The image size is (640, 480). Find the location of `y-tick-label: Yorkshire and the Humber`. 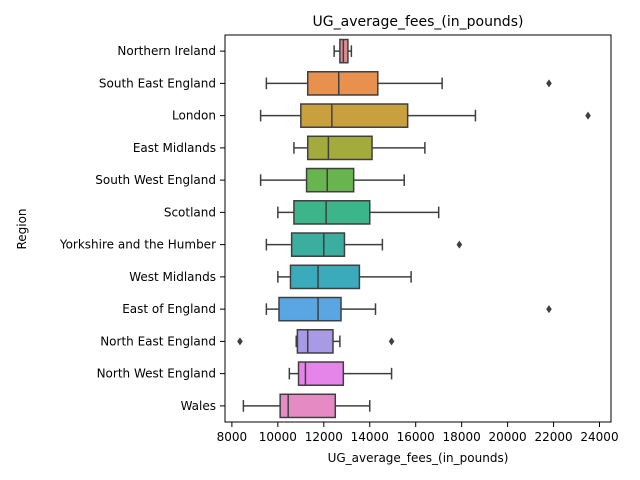

y-tick-label: Yorkshire and the Humber is located at coordinates (137, 245).